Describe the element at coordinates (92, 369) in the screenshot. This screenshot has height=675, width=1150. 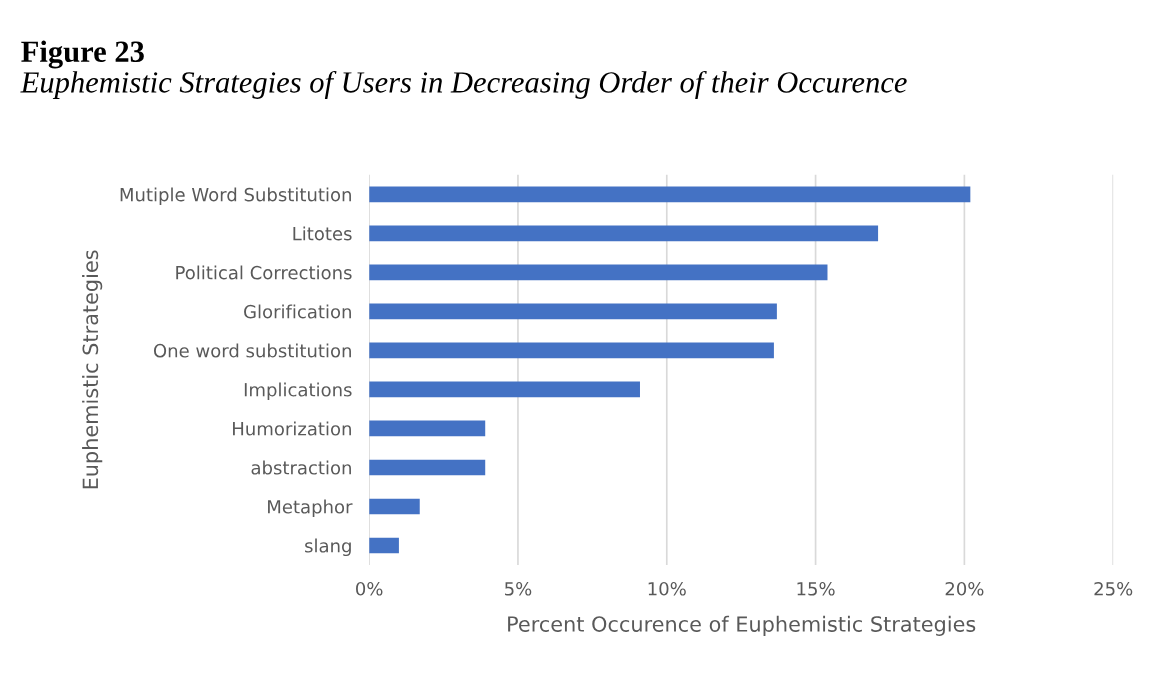
I see `y-axis-title: Euphemistic Strategies` at that location.